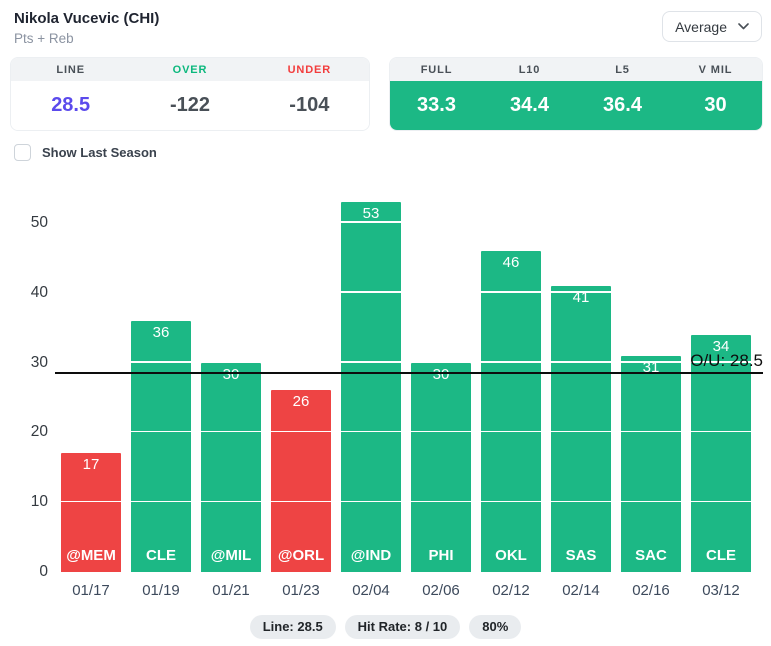 This screenshot has height=646, width=771. I want to click on bar-opponent-label: @ORL, so click(301, 555).